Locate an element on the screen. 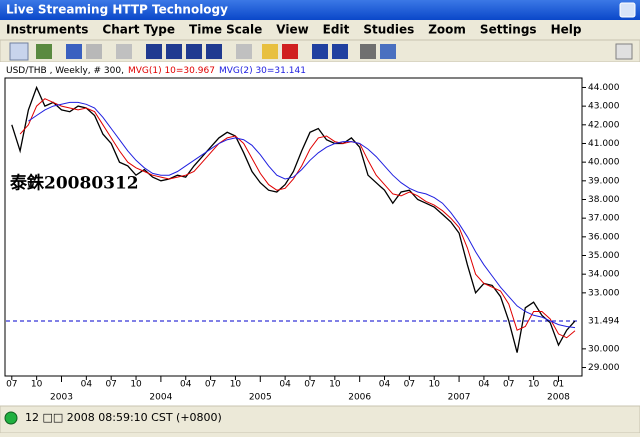  year-label: 2008 is located at coordinates (558, 398).